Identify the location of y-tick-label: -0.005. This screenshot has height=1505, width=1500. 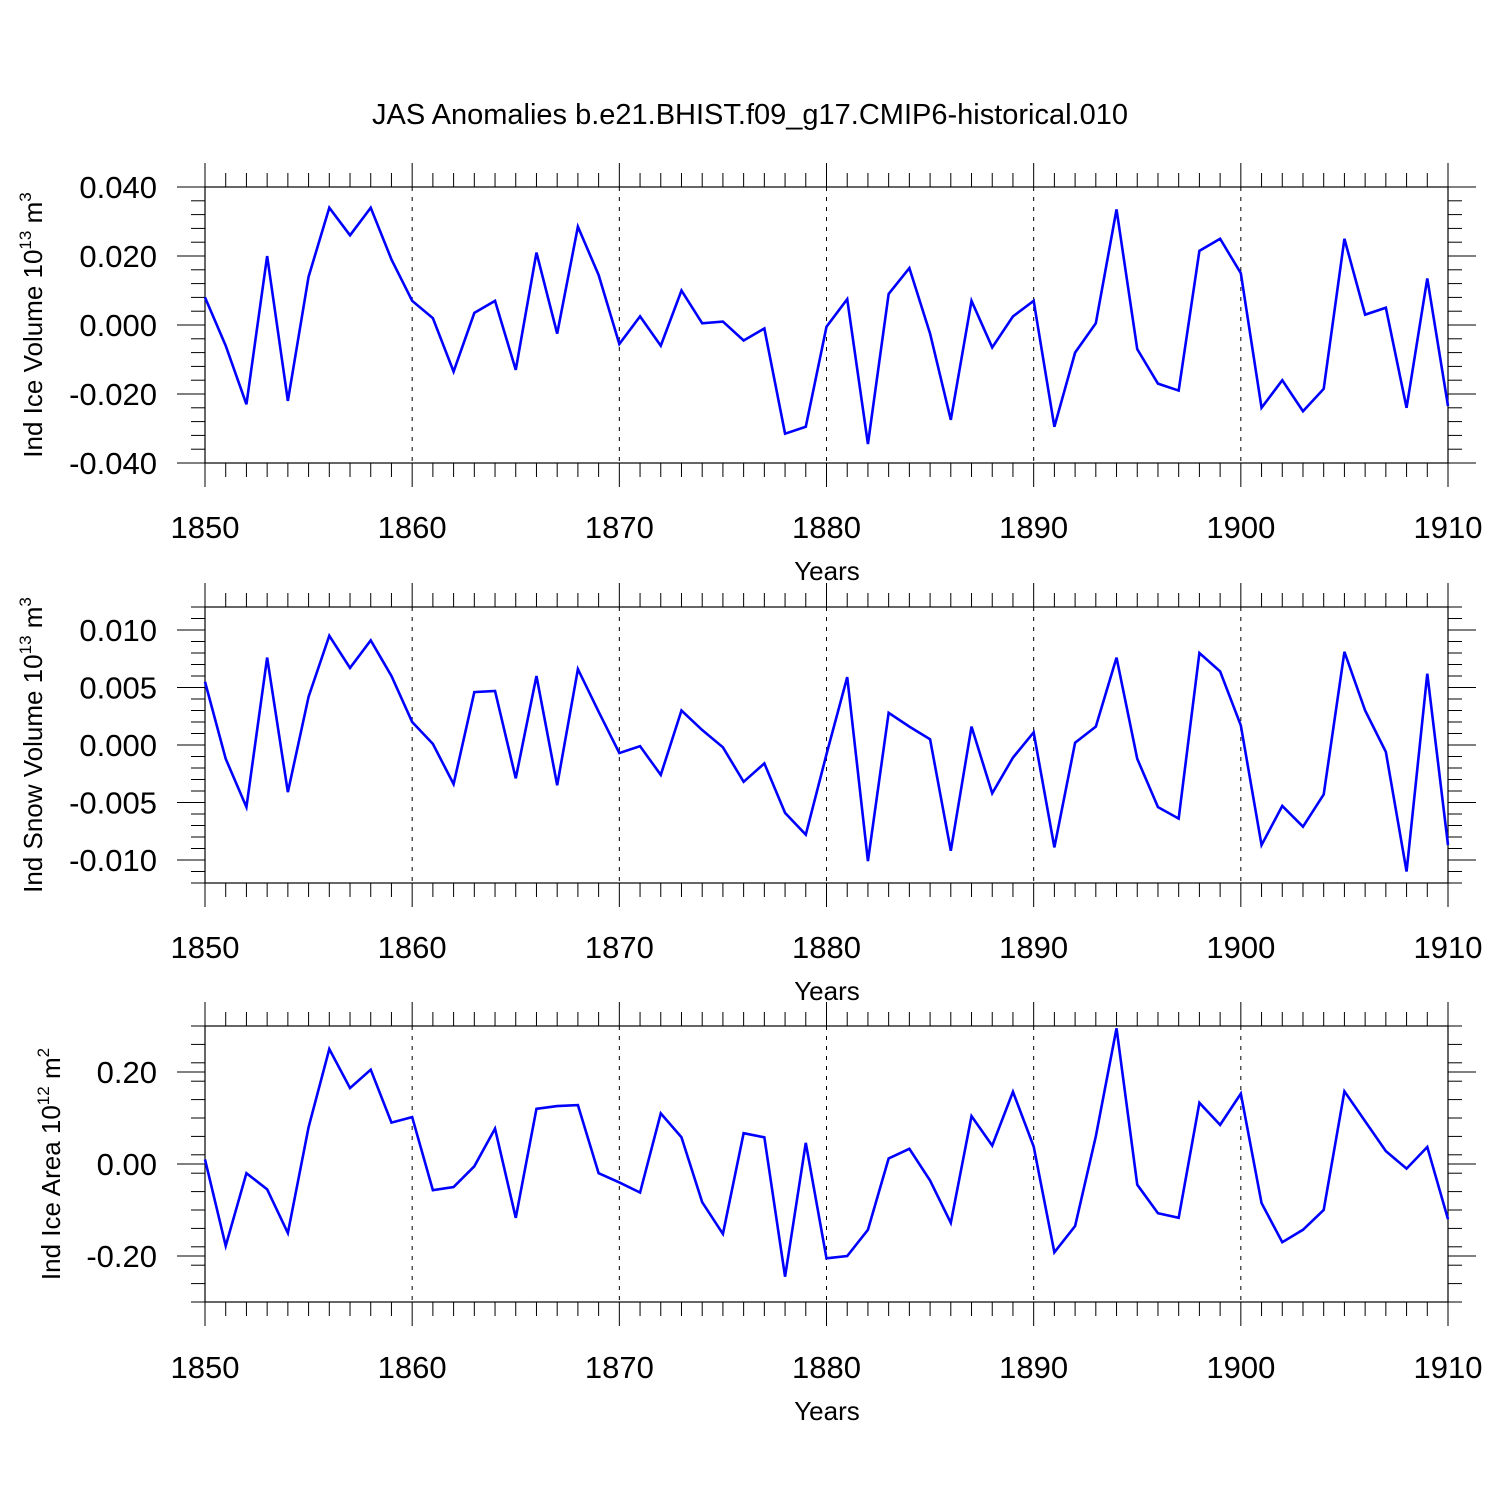
(113, 803).